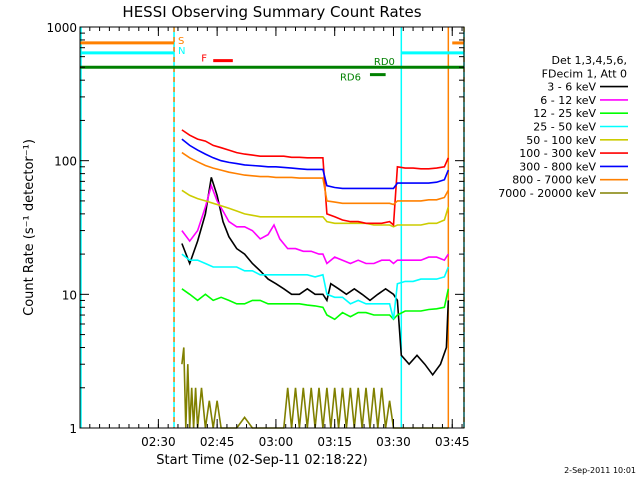 This screenshot has height=480, width=640. What do you see at coordinates (584, 73) in the screenshot?
I see `legend-header-line: FDecim 1, Att 0` at bounding box center [584, 73].